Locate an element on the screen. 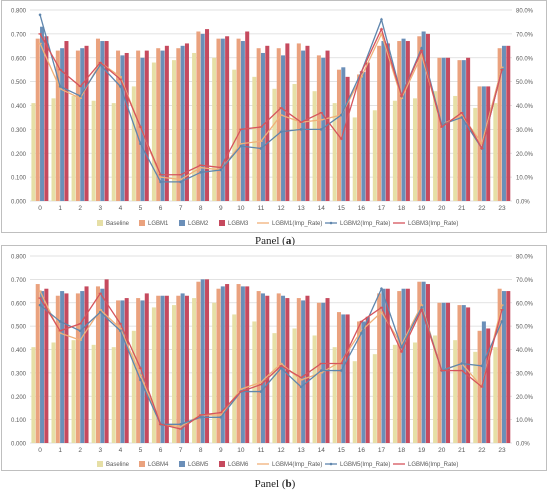  x-tick-label: 14 is located at coordinates (322, 450).